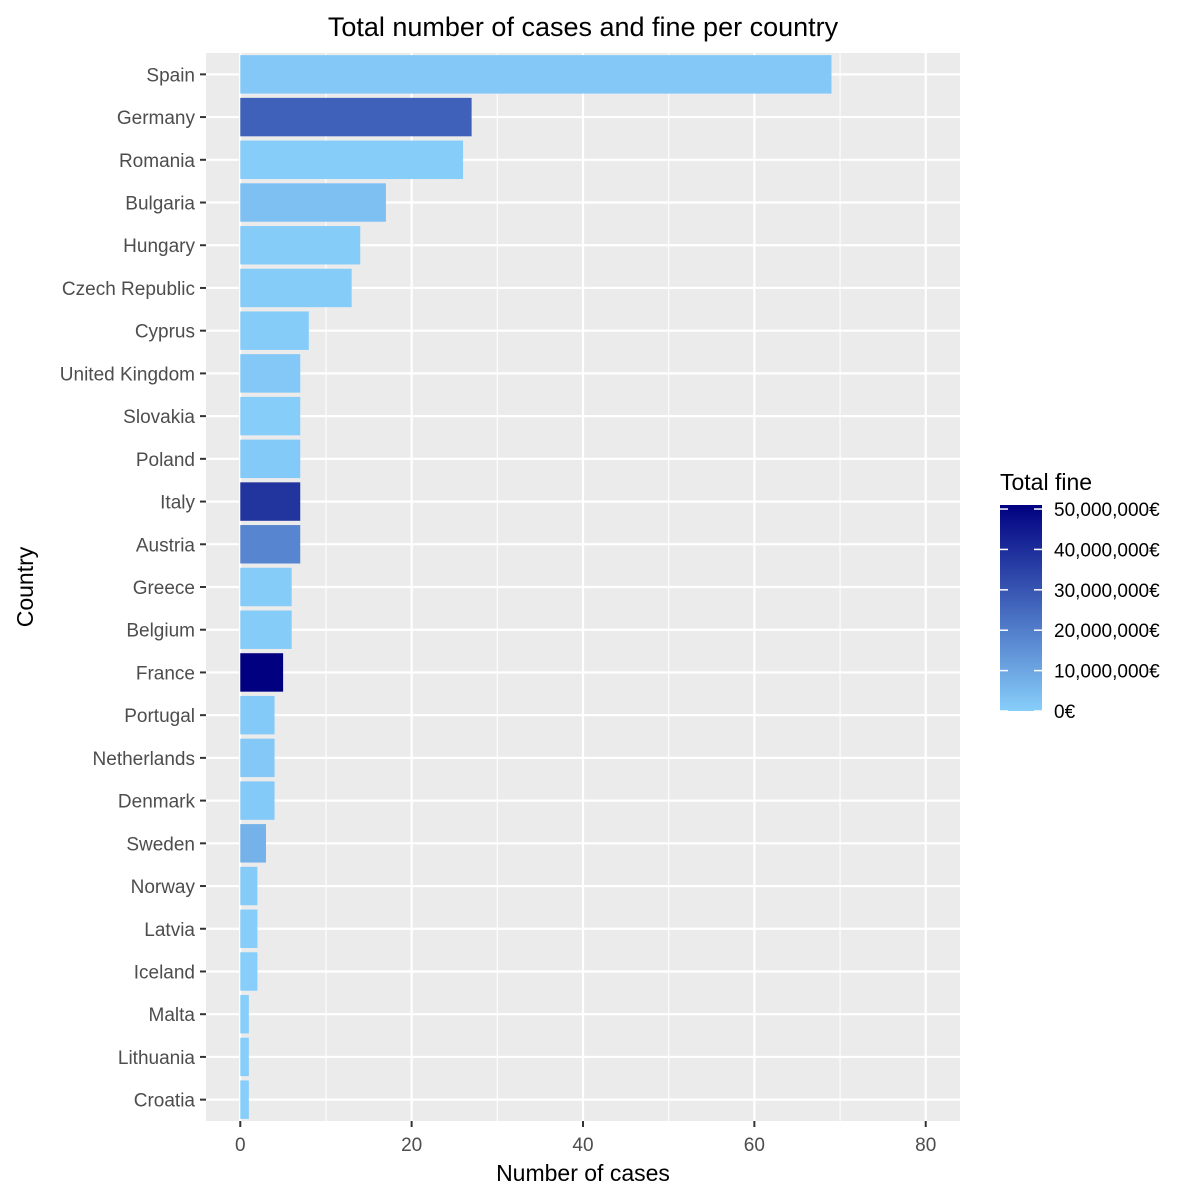 The image size is (1200, 1200). Describe the element at coordinates (262, 672) in the screenshot. I see `bar-france` at that location.